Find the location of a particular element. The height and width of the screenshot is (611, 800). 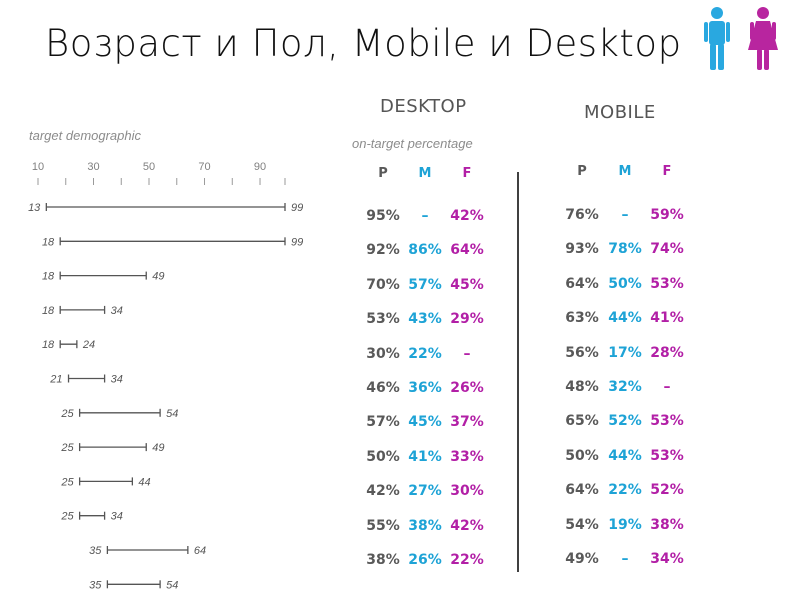

male-person-icon is located at coordinates (717, 38).